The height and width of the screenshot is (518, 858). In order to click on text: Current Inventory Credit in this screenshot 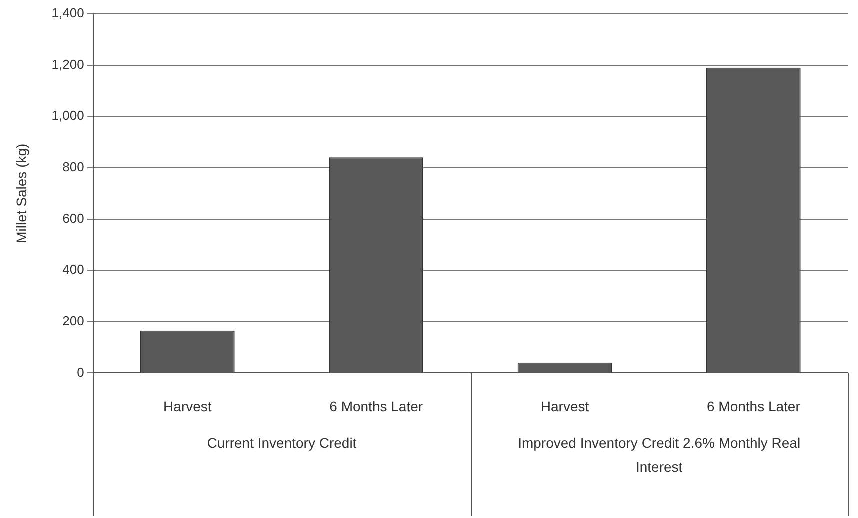, I will do `click(282, 443)`.